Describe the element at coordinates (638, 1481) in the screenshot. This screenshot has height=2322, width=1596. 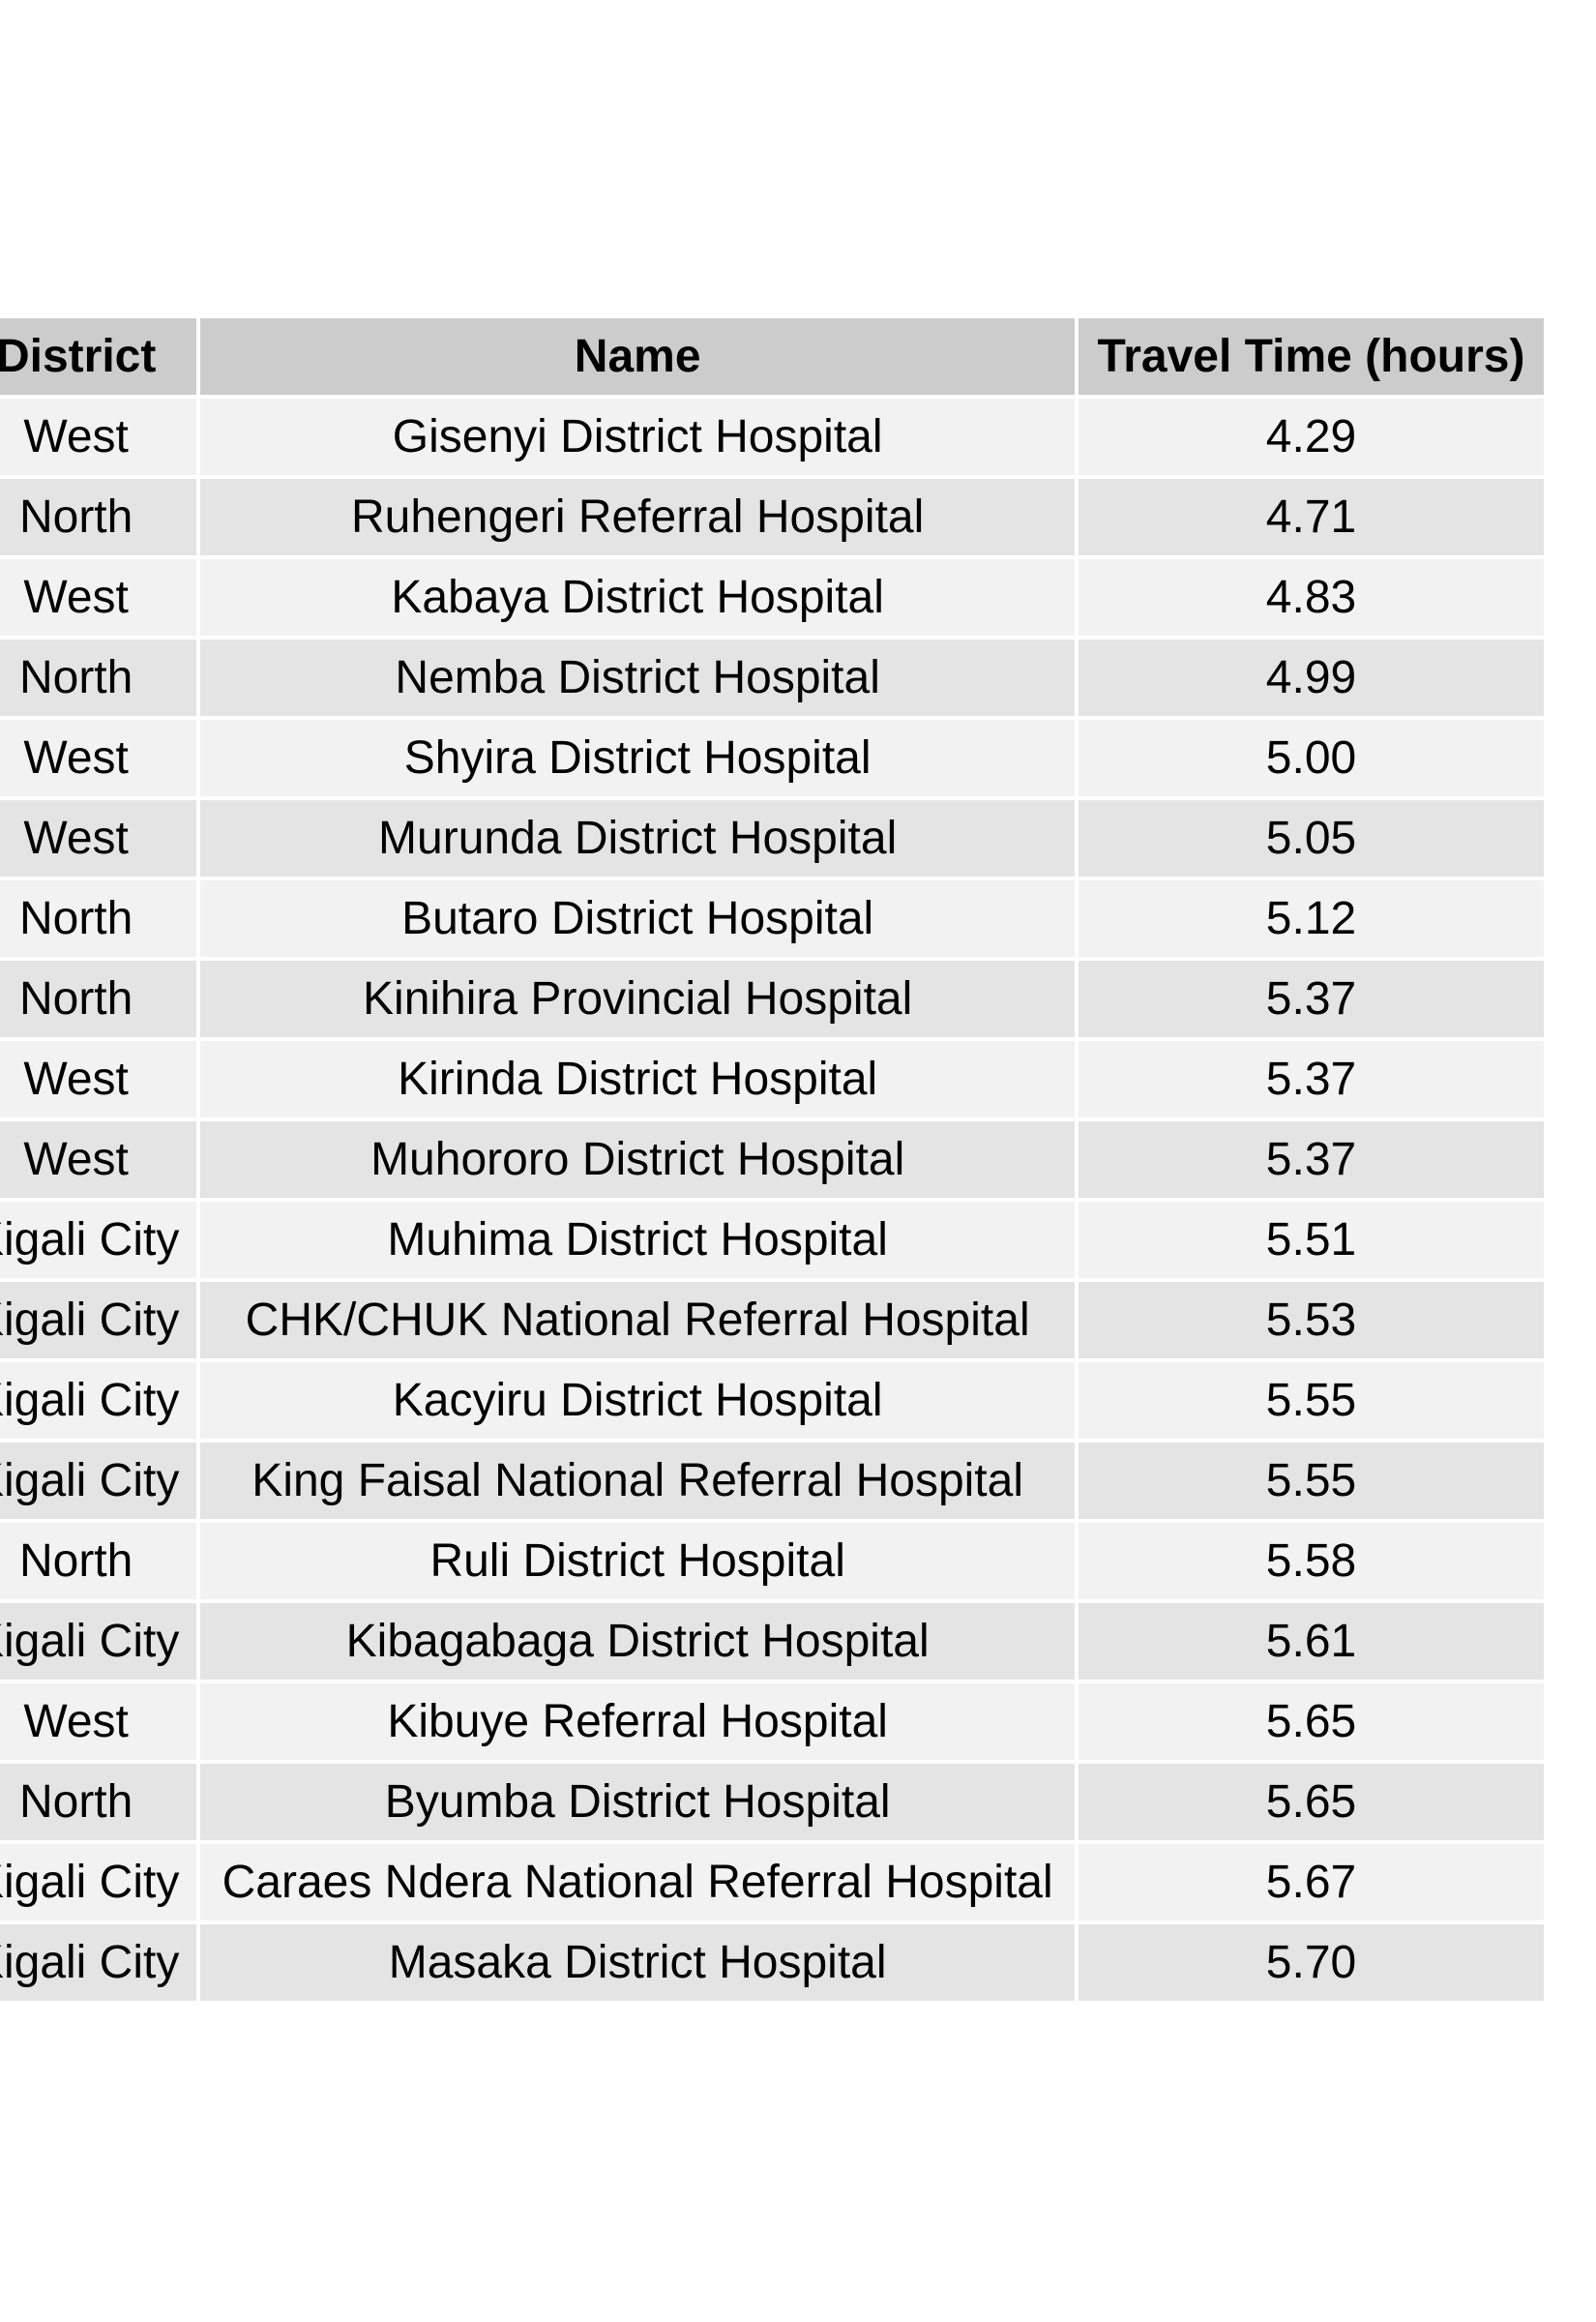
I see `hospital-name-cell: King Faisal National Referral Hospital` at that location.